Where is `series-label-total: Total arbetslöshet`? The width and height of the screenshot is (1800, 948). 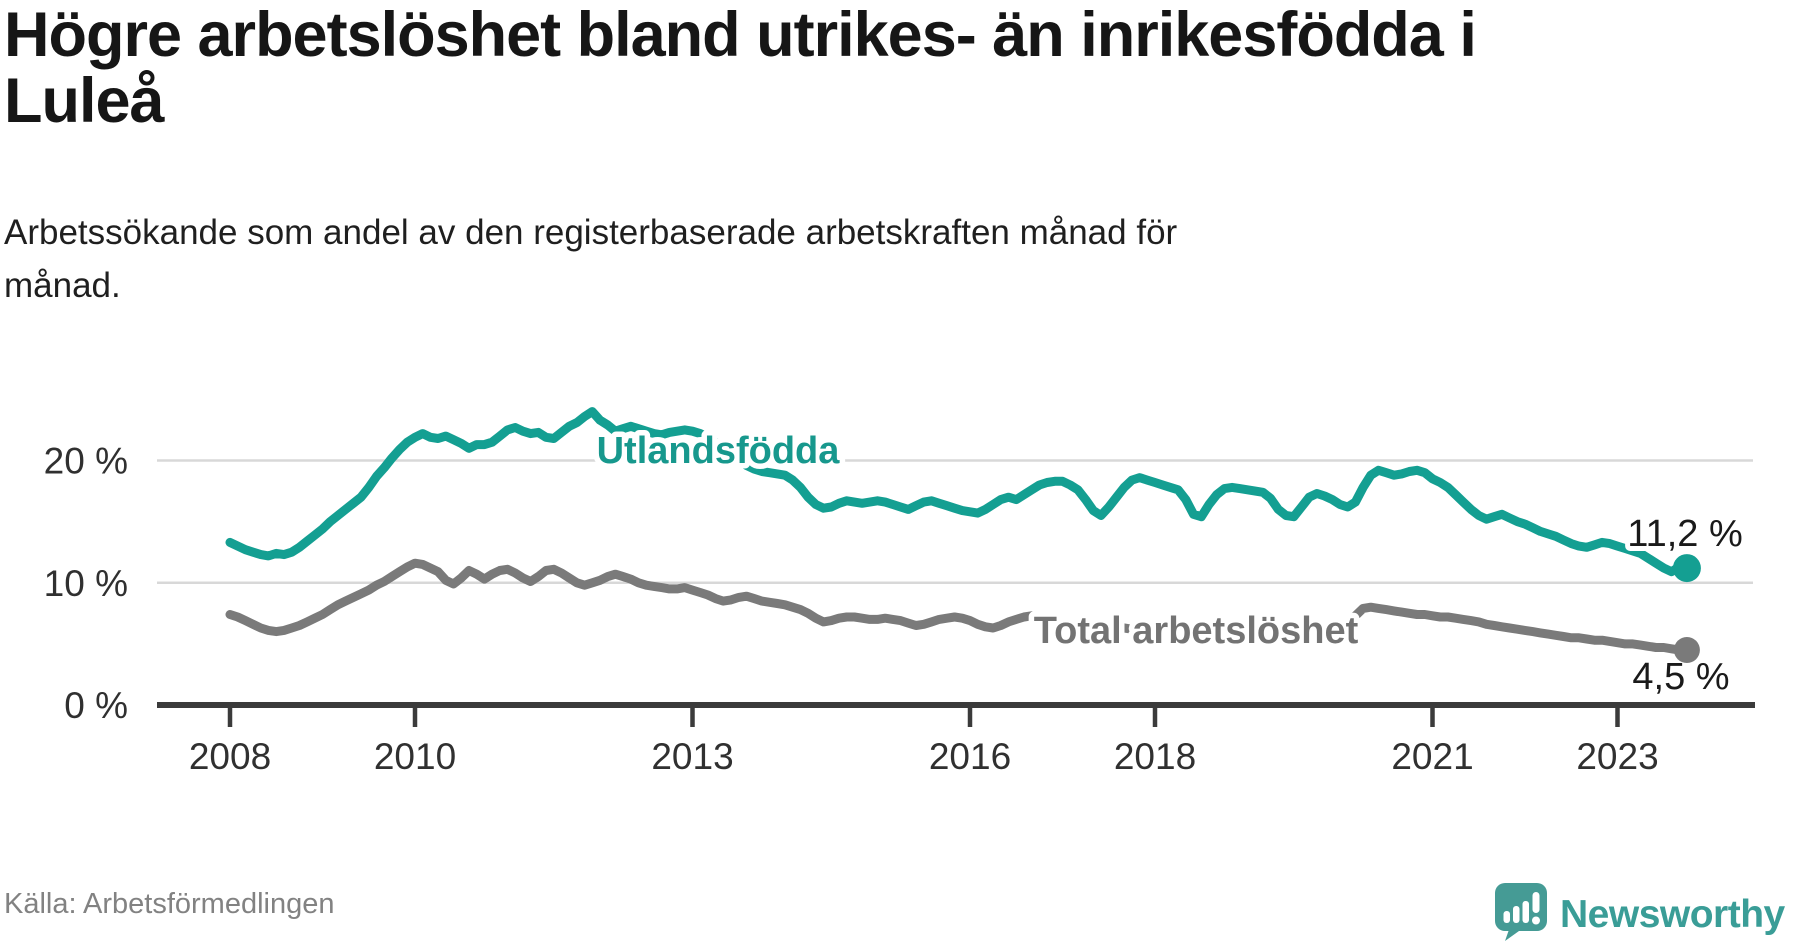
series-label-total: Total arbetslöshet is located at coordinates (1196, 631).